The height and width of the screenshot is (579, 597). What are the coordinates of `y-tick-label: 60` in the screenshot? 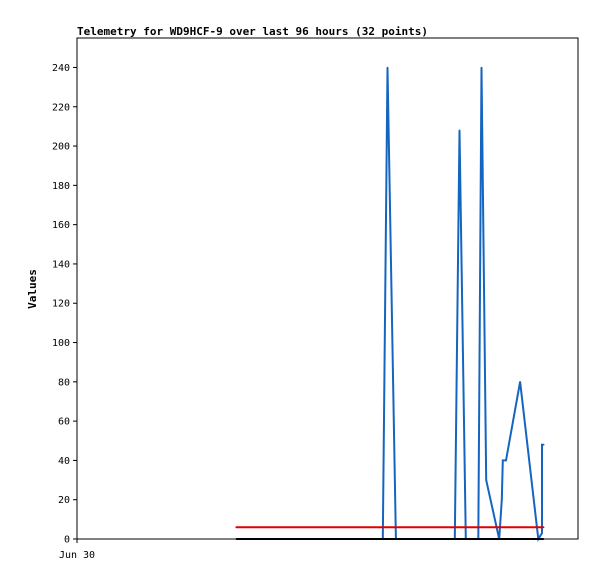 It's located at (64, 422).